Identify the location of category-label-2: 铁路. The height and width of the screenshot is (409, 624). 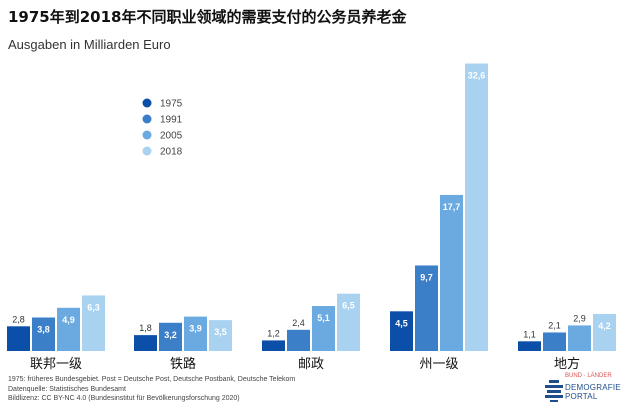
(183, 364).